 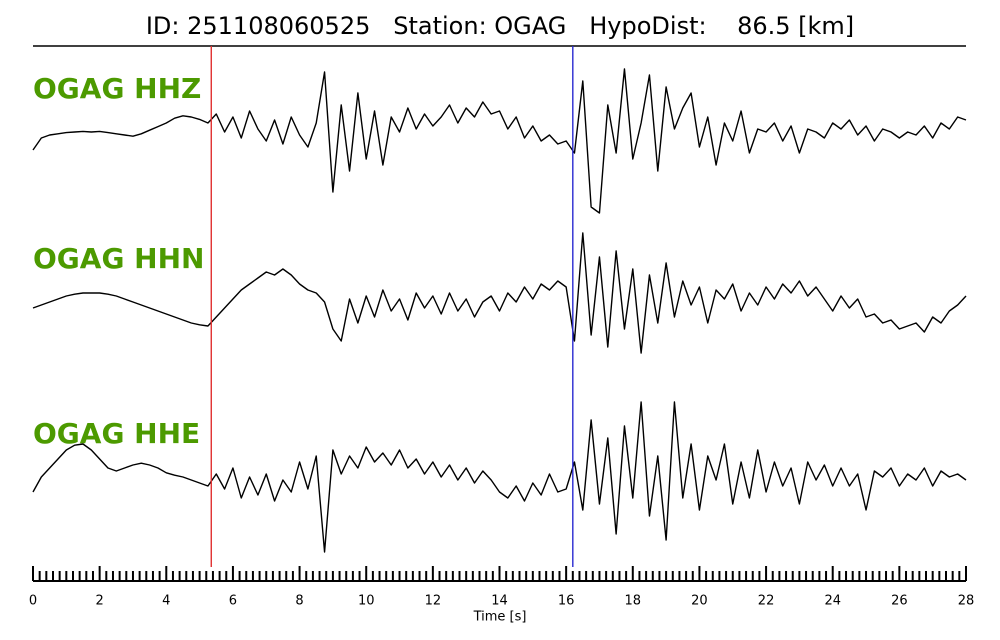 What do you see at coordinates (699, 601) in the screenshot?
I see `x-tick-label: 20` at bounding box center [699, 601].